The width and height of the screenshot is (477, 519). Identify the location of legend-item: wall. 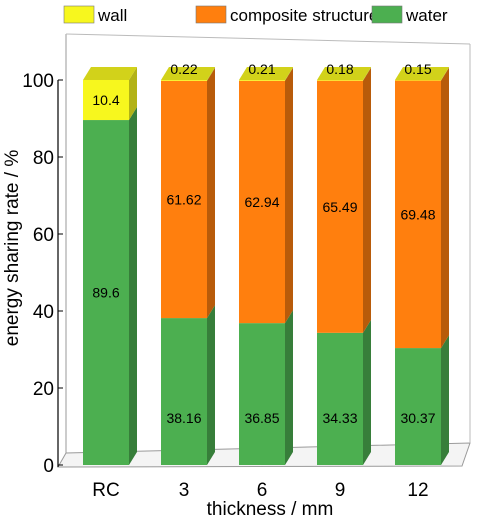
(95, 15).